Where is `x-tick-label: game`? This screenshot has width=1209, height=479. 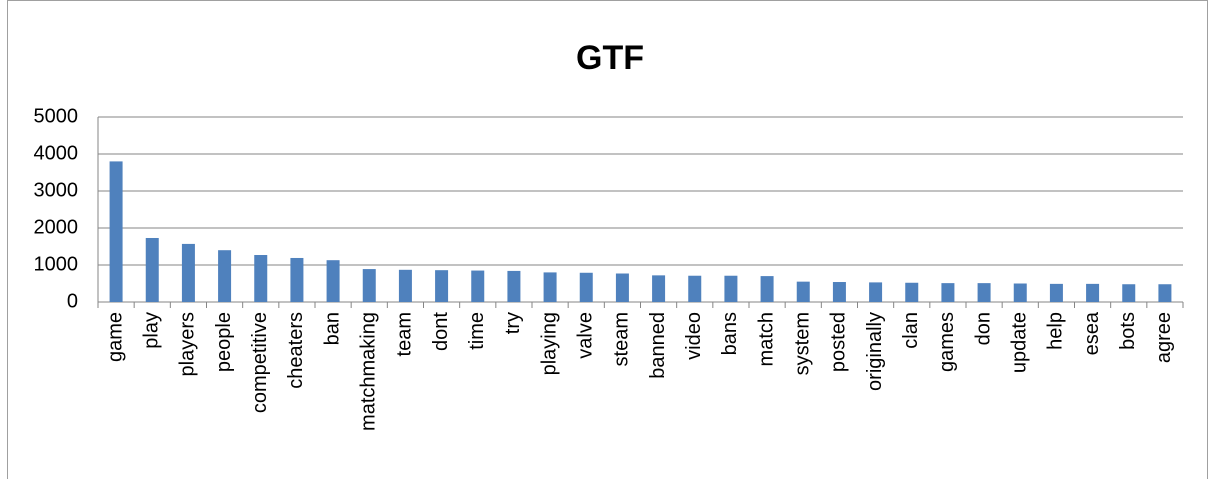
x-tick-label: game is located at coordinates (115, 337).